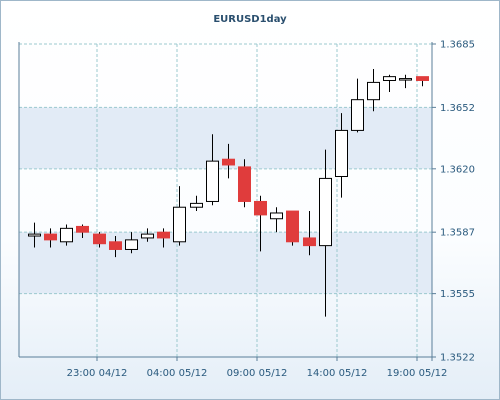 The width and height of the screenshot is (500, 400). Describe the element at coordinates (177, 373) in the screenshot. I see `x-tick-label: 04:00 05/12` at that location.